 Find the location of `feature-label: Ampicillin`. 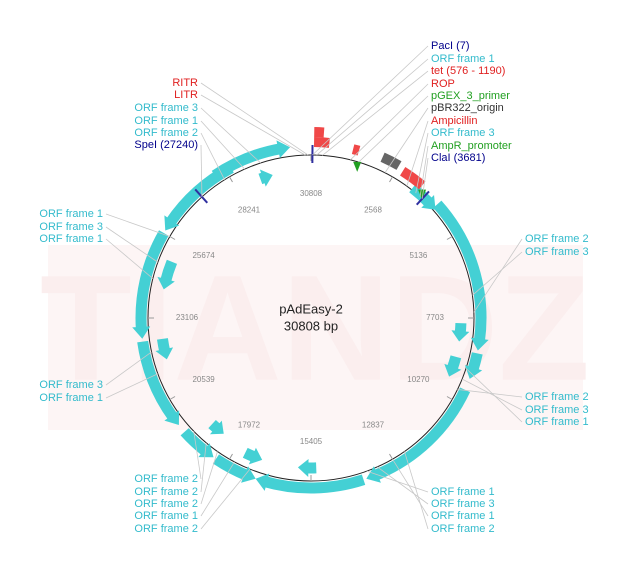

feature-label: Ampicillin is located at coordinates (454, 121).